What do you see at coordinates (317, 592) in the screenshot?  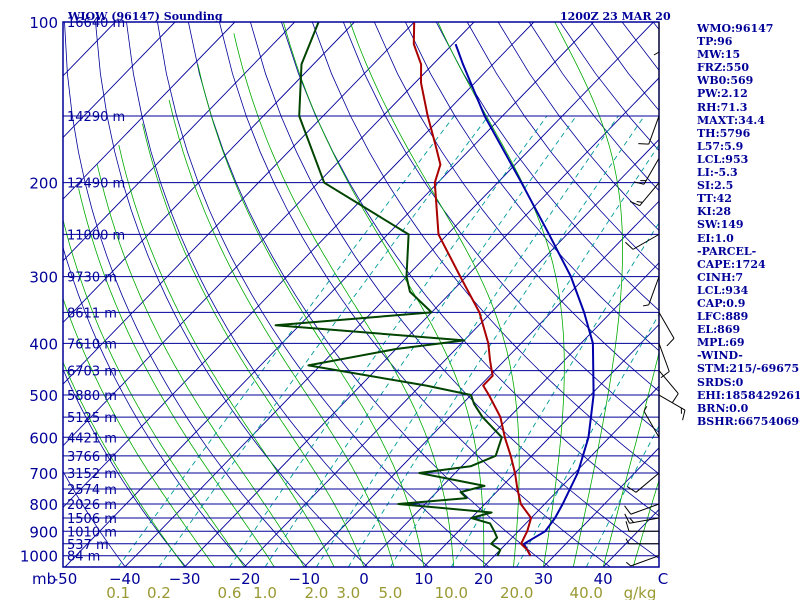 I see `mixing-ratio-tick-label: 2.0` at bounding box center [317, 592].